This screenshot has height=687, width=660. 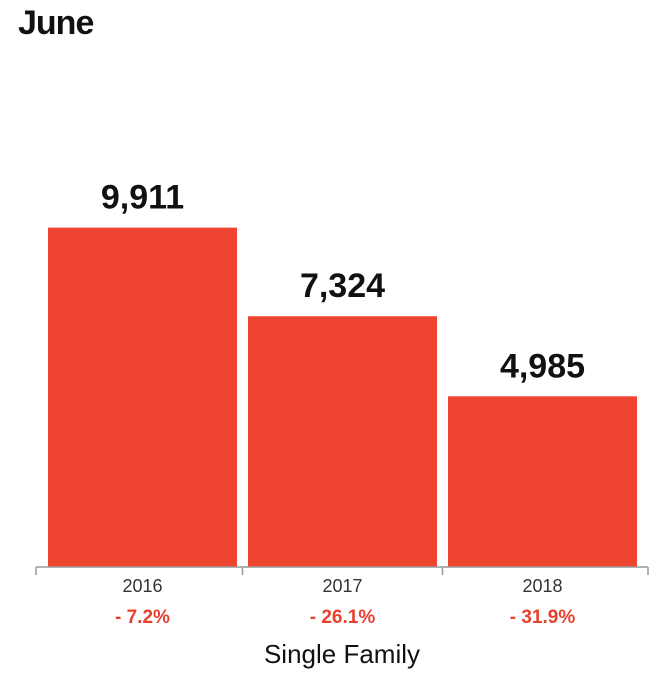 I want to click on change-label-2017: - 26.1%, so click(x=343, y=617).